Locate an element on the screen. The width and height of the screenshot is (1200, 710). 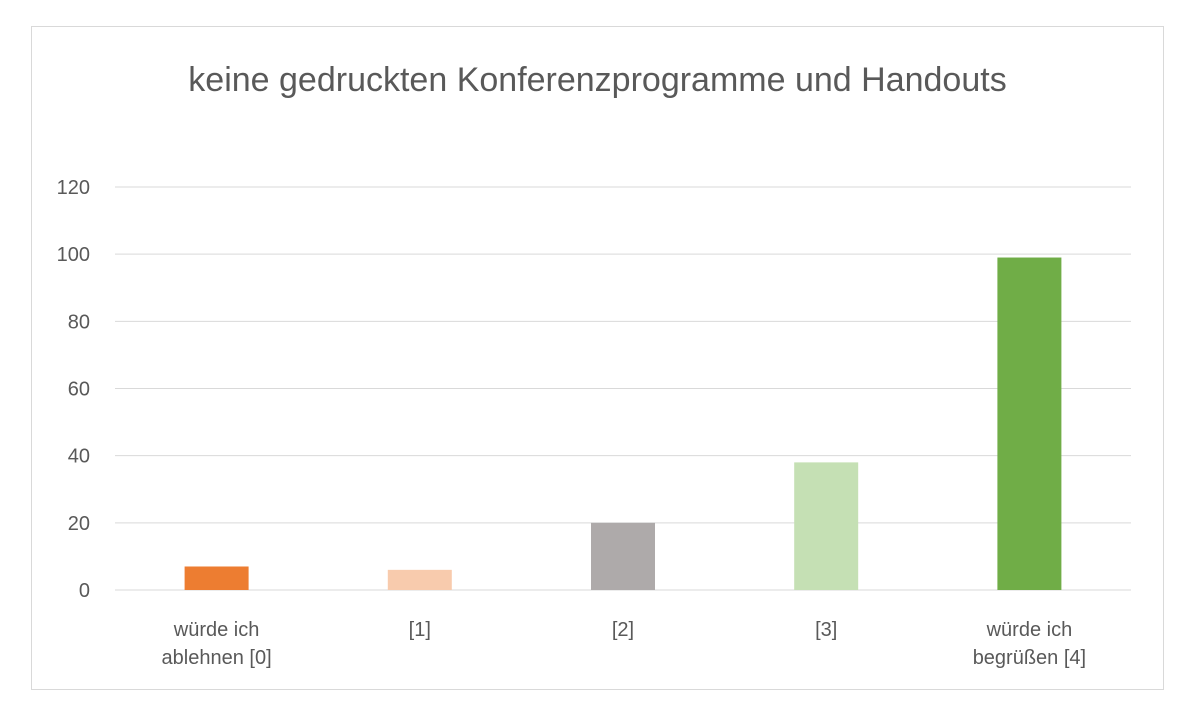
x-tick-label-line: ablehnen [0] is located at coordinates (217, 658).